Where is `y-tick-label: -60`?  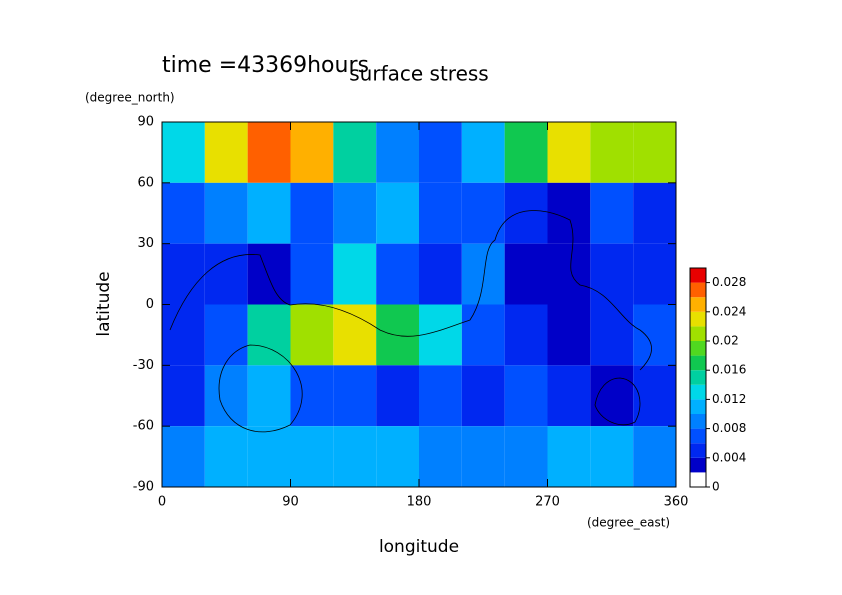 y-tick-label: -60 is located at coordinates (143, 426).